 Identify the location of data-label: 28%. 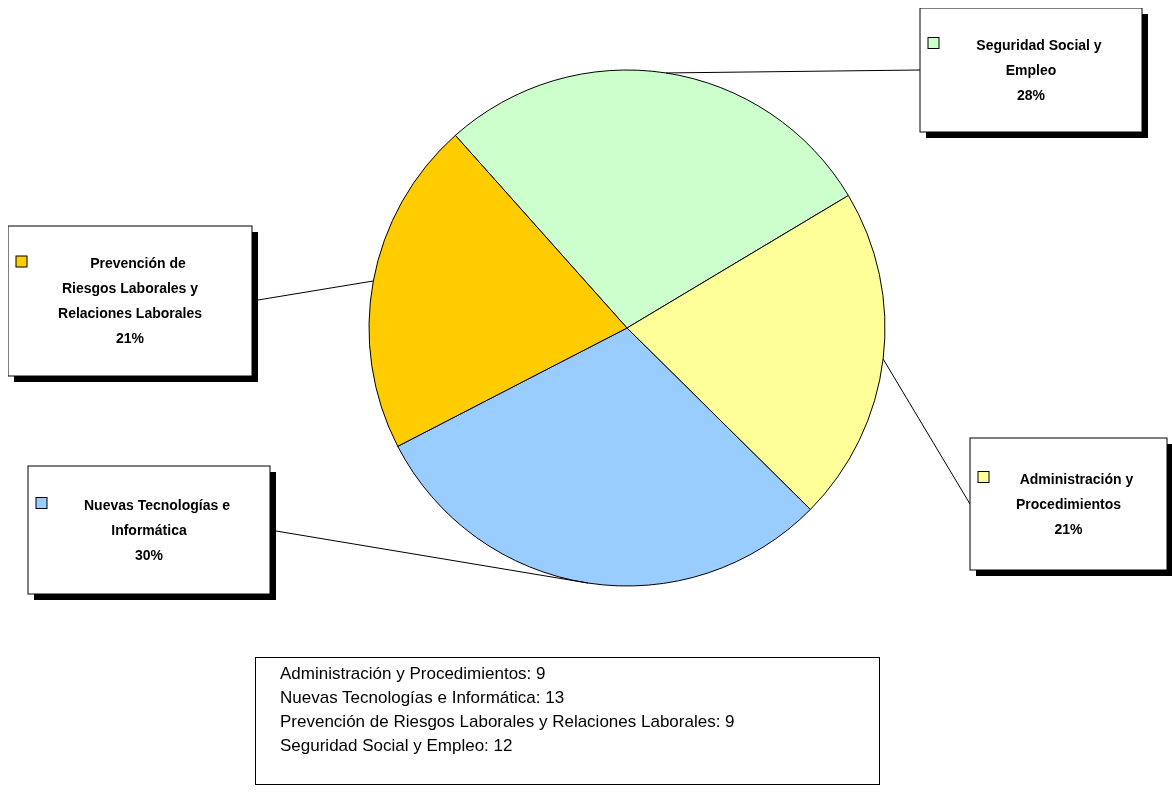
(1031, 94).